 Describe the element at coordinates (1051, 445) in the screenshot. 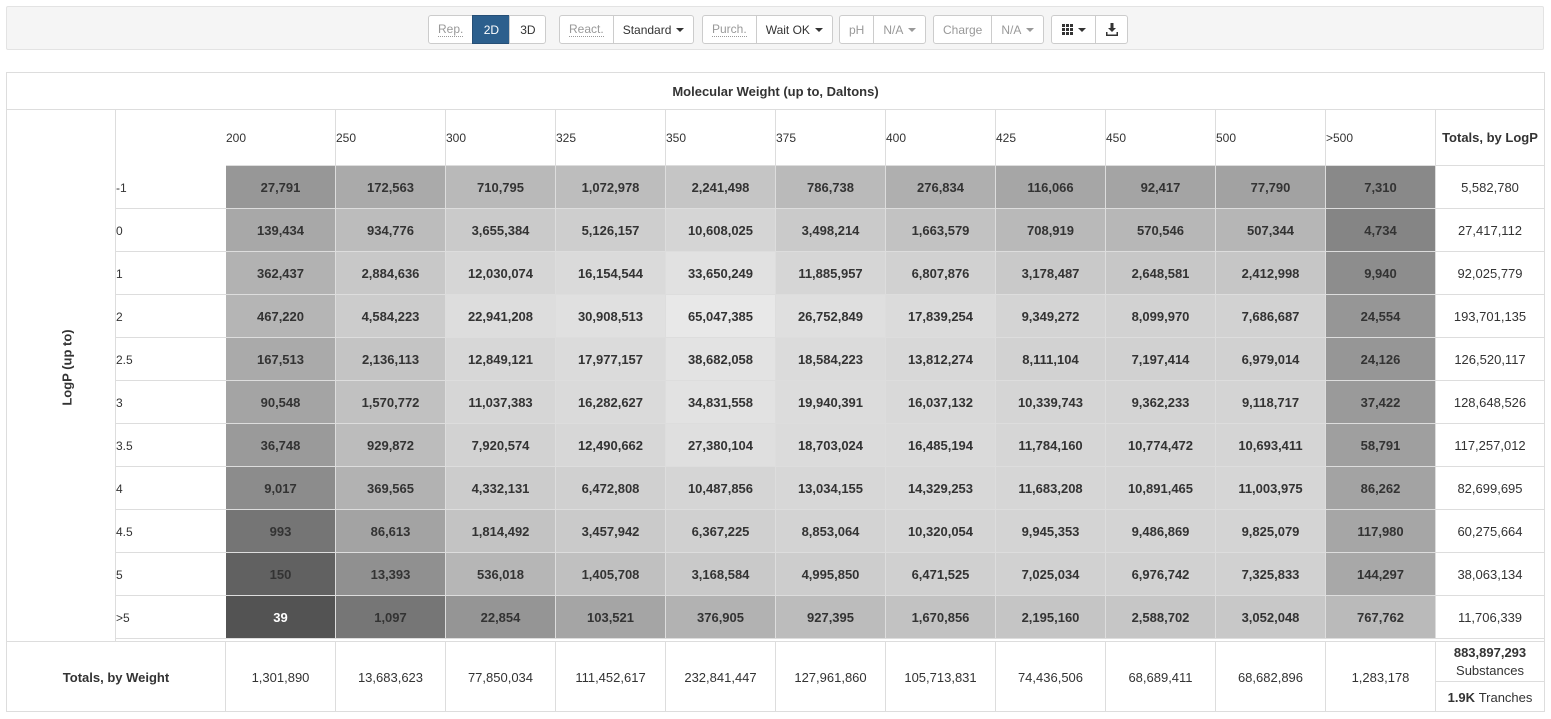

I see `tranche-cell: 11,784,160` at that location.